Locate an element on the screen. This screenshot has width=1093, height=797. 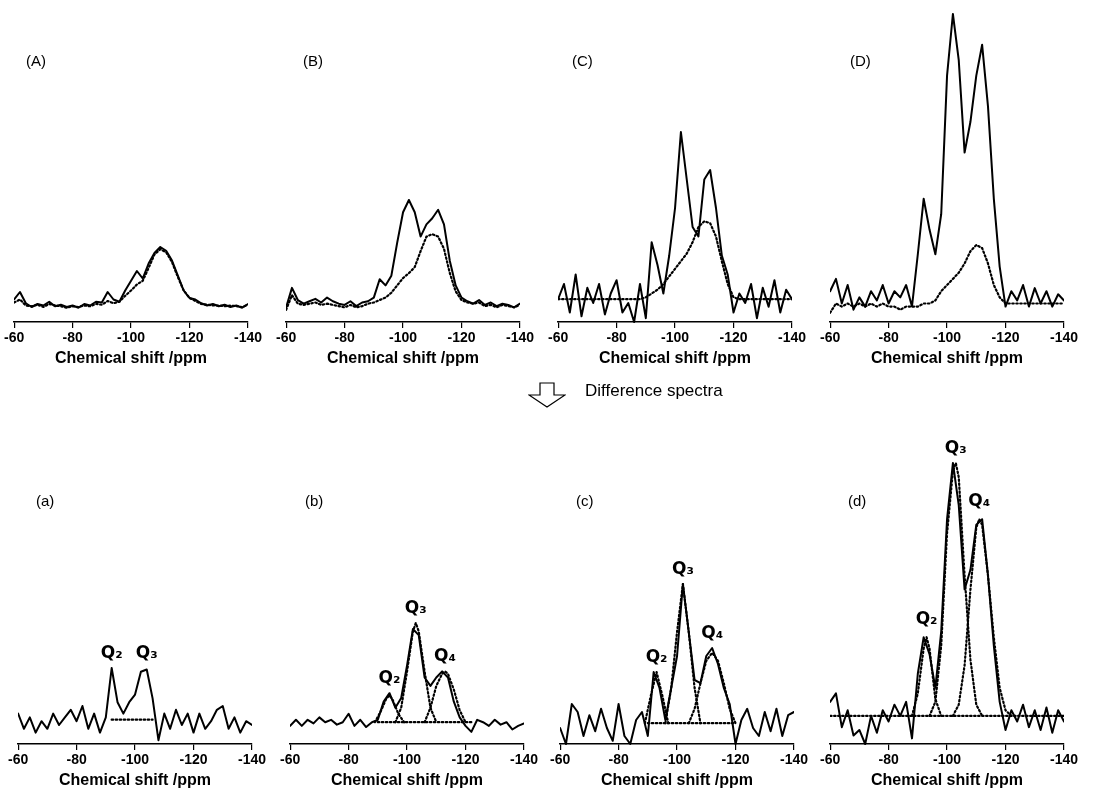
text: Difference spectra is located at coordinates (654, 391).